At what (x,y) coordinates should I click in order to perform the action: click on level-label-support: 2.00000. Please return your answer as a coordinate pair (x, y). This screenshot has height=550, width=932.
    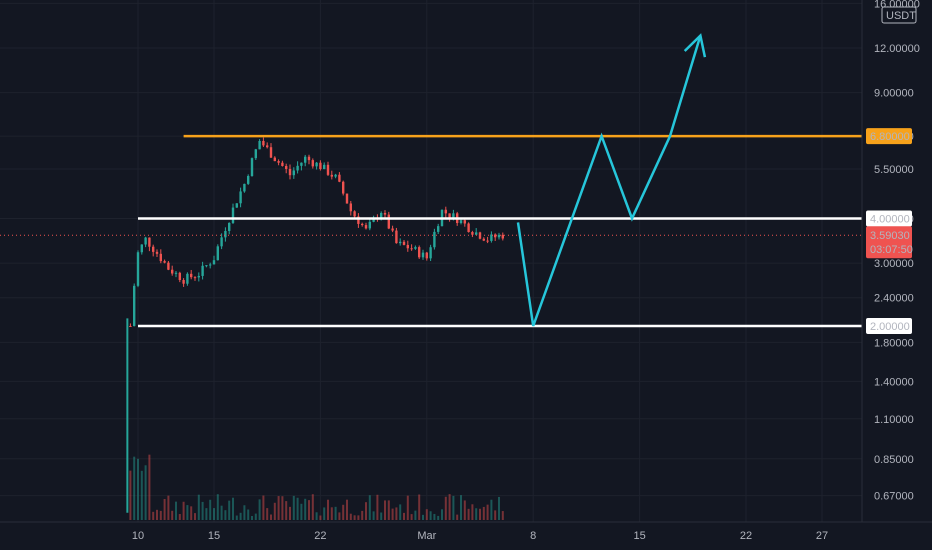
    Looking at the image, I should click on (890, 327).